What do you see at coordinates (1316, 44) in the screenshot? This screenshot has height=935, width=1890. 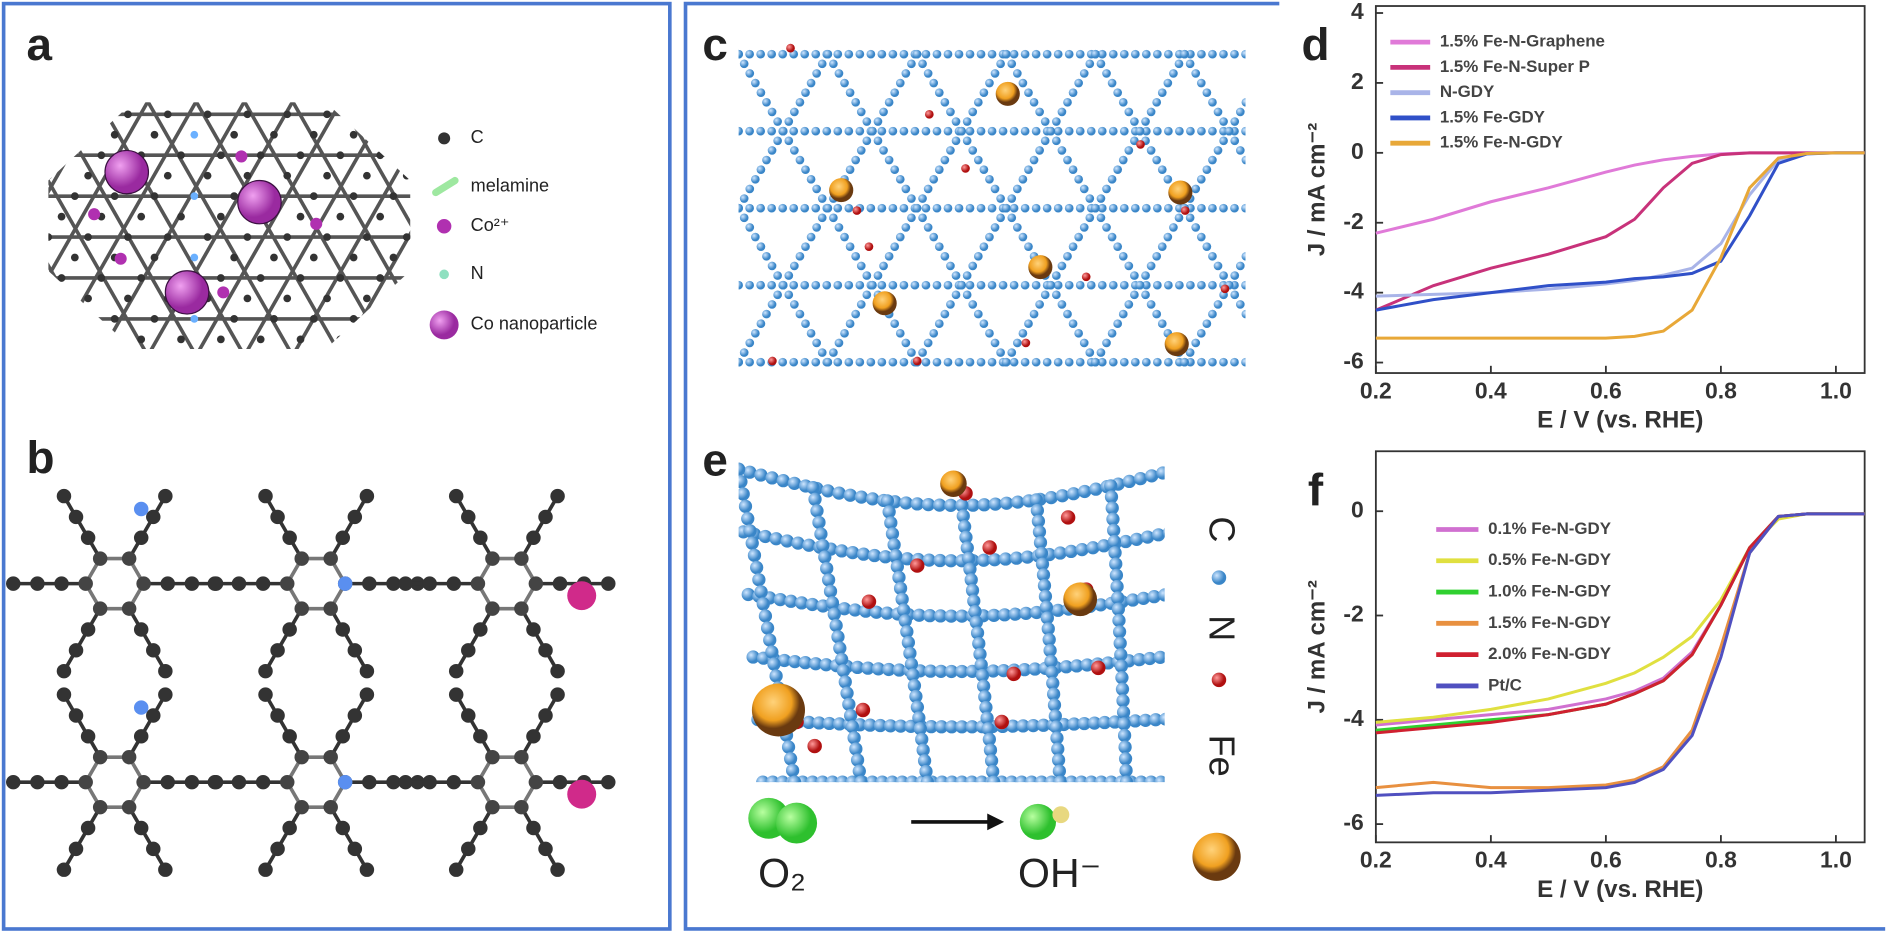 I see `panel-label: d` at bounding box center [1316, 44].